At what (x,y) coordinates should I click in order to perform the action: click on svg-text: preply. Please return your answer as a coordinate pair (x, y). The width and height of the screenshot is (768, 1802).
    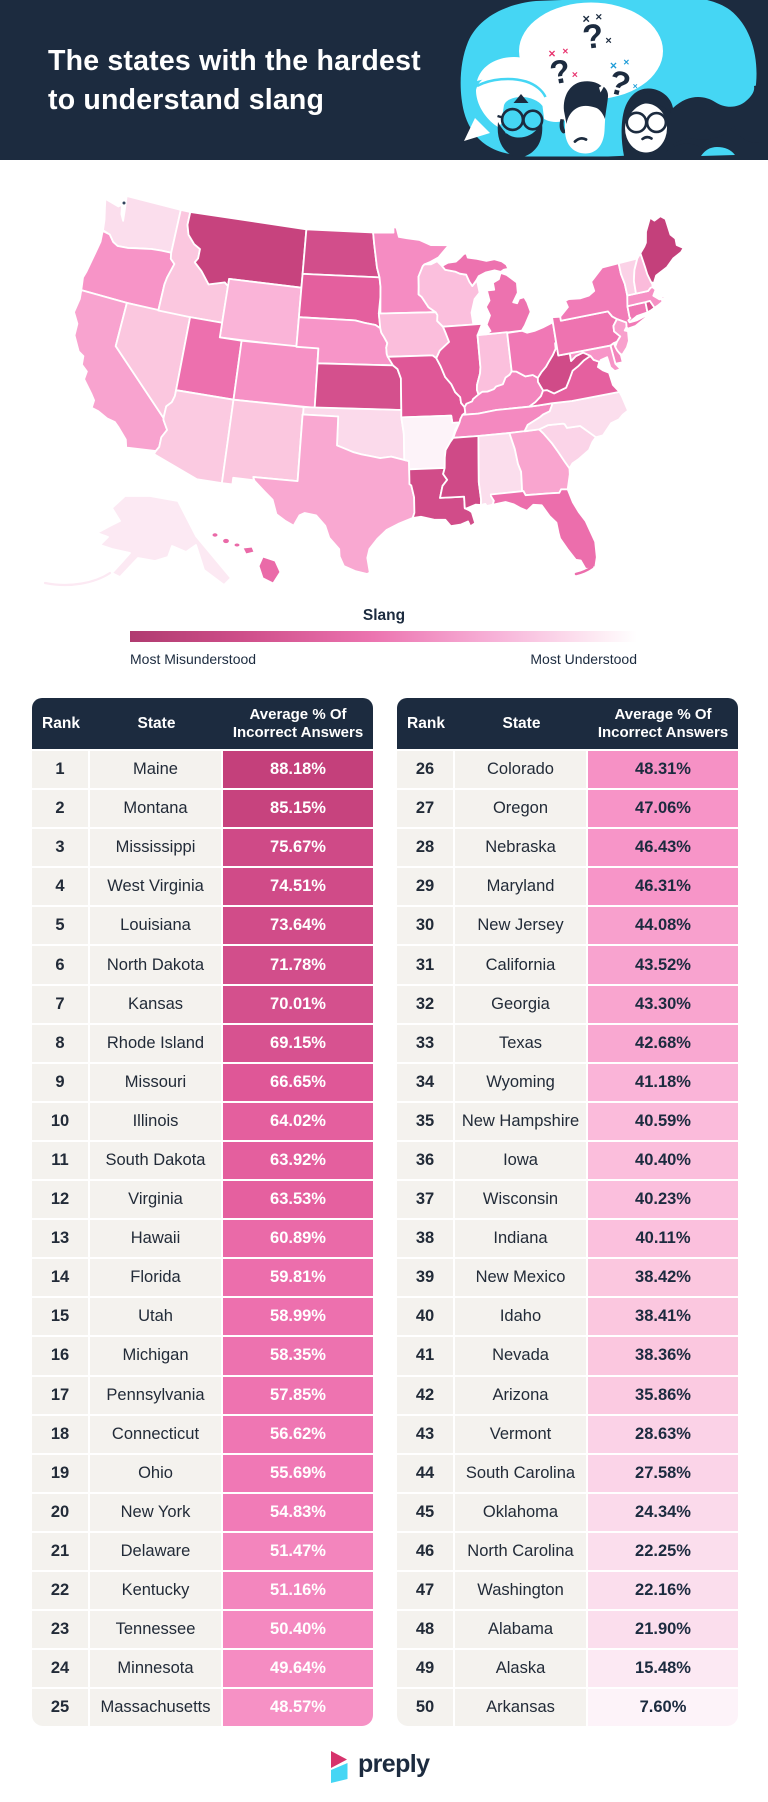
    Looking at the image, I should click on (394, 1764).